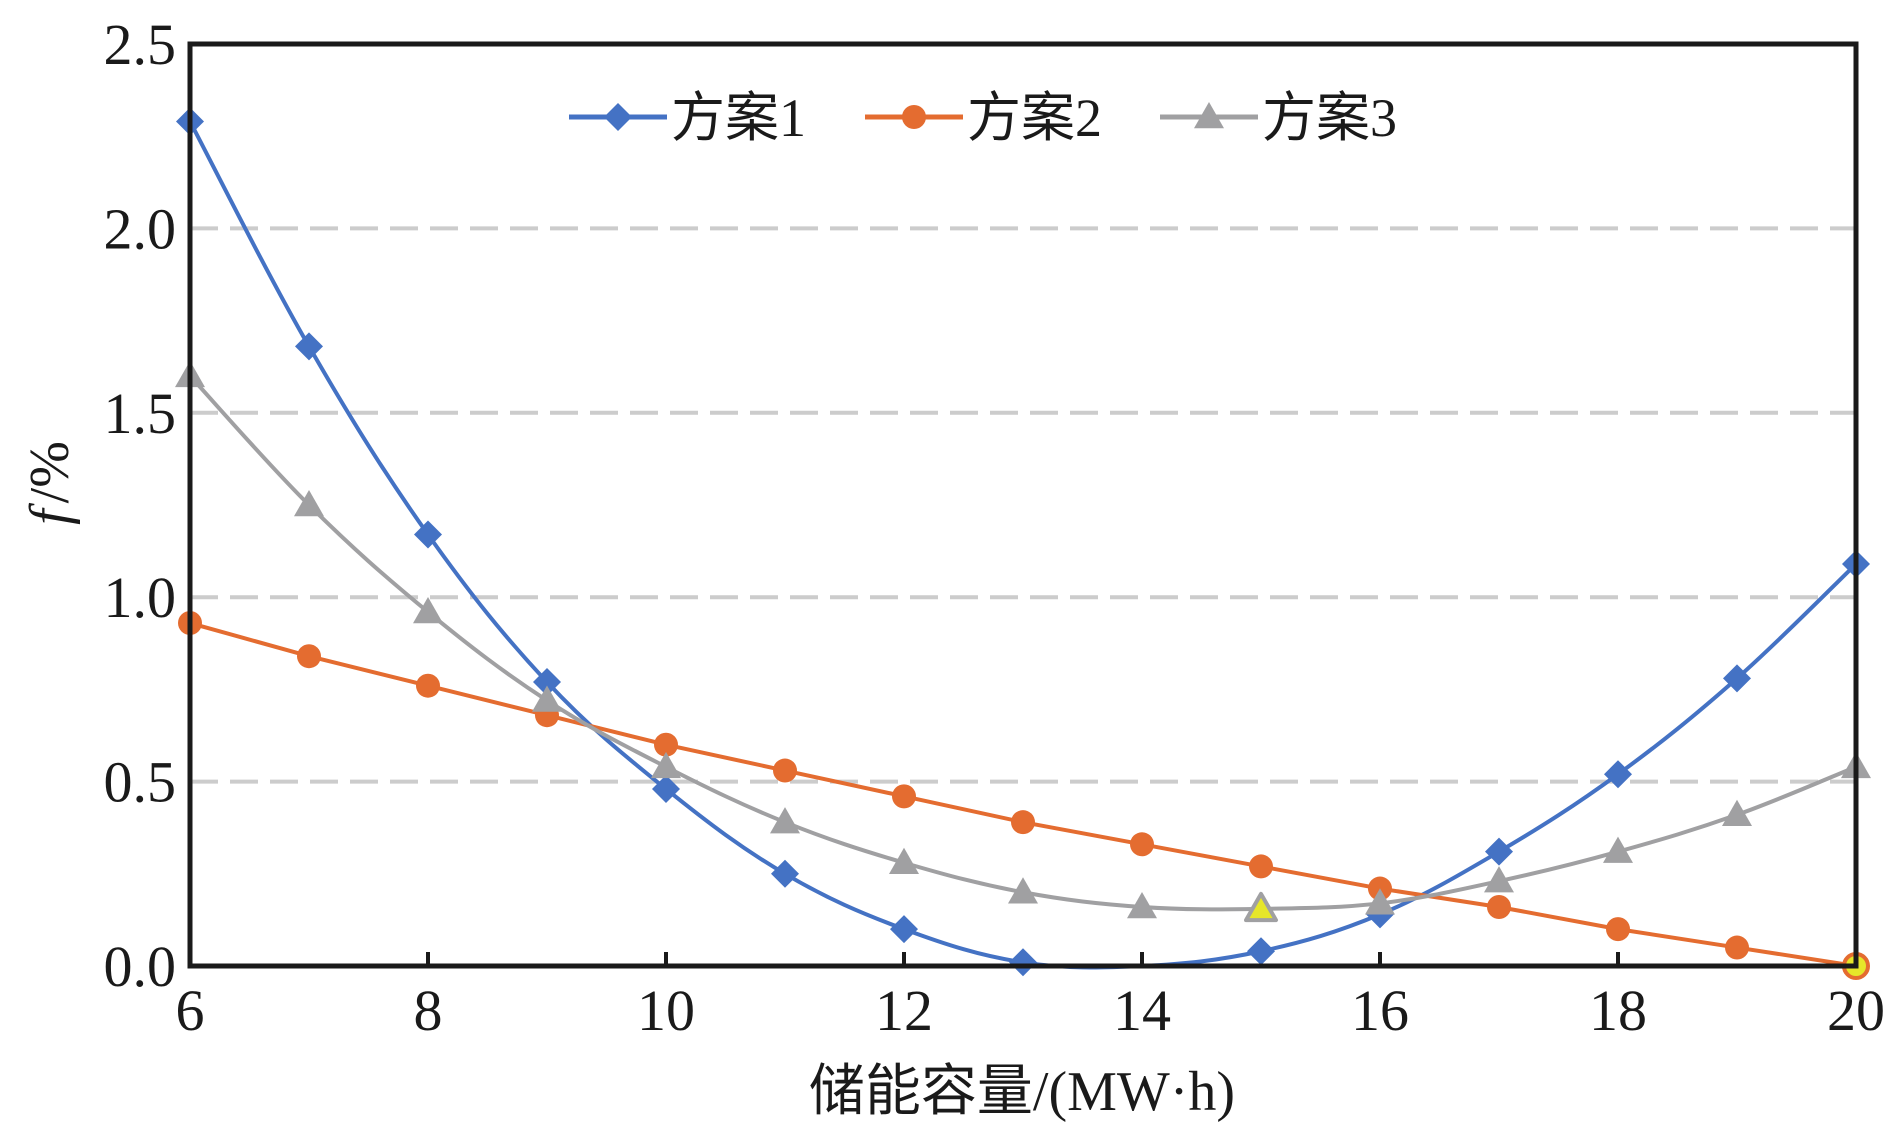 Image resolution: width=1900 pixels, height=1136 pixels. I want to click on x-tick-label: 16, so click(1380, 1010).